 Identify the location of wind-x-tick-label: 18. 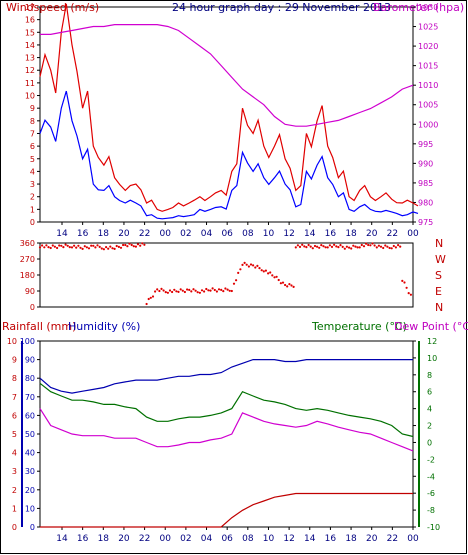
(351, 234).